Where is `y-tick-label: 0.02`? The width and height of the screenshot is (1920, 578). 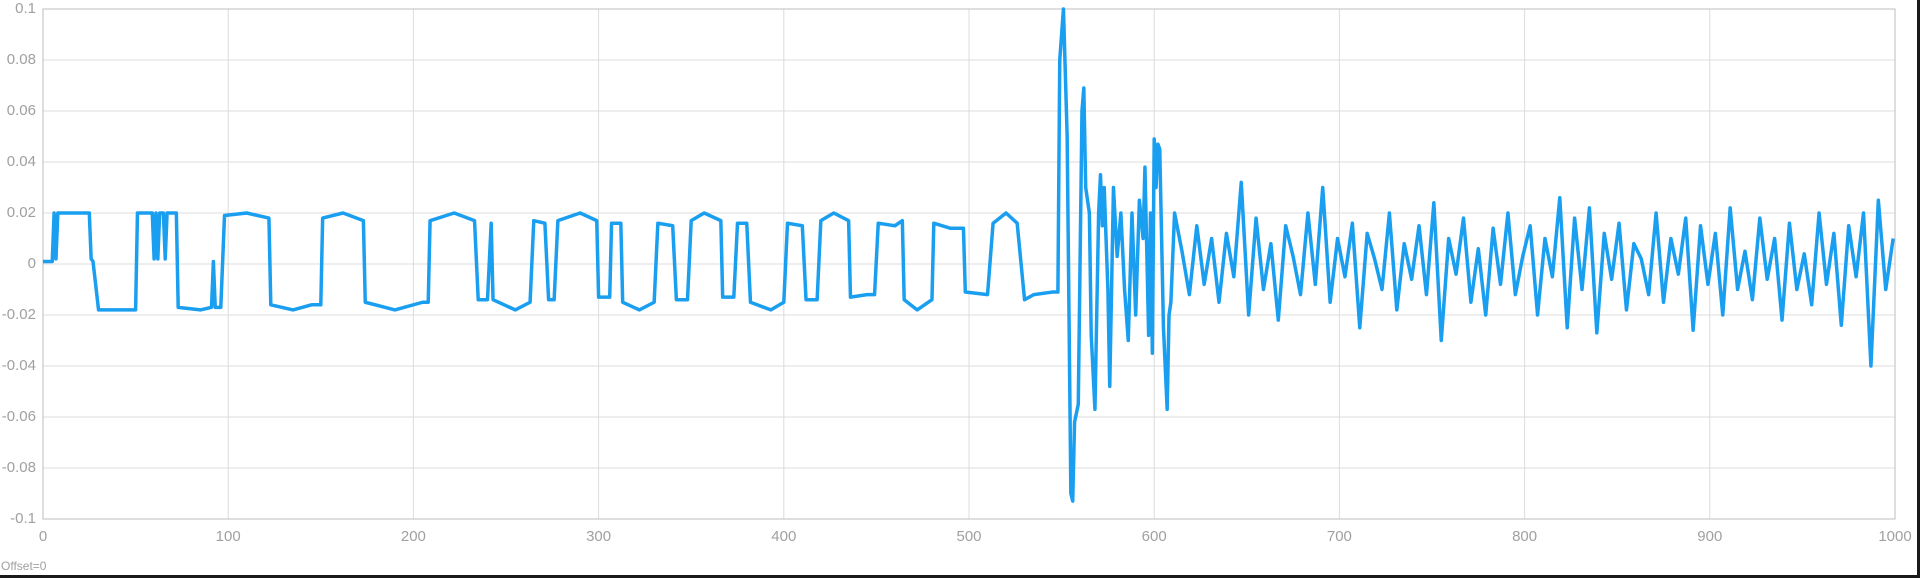 y-tick-label: 0.02 is located at coordinates (21, 212).